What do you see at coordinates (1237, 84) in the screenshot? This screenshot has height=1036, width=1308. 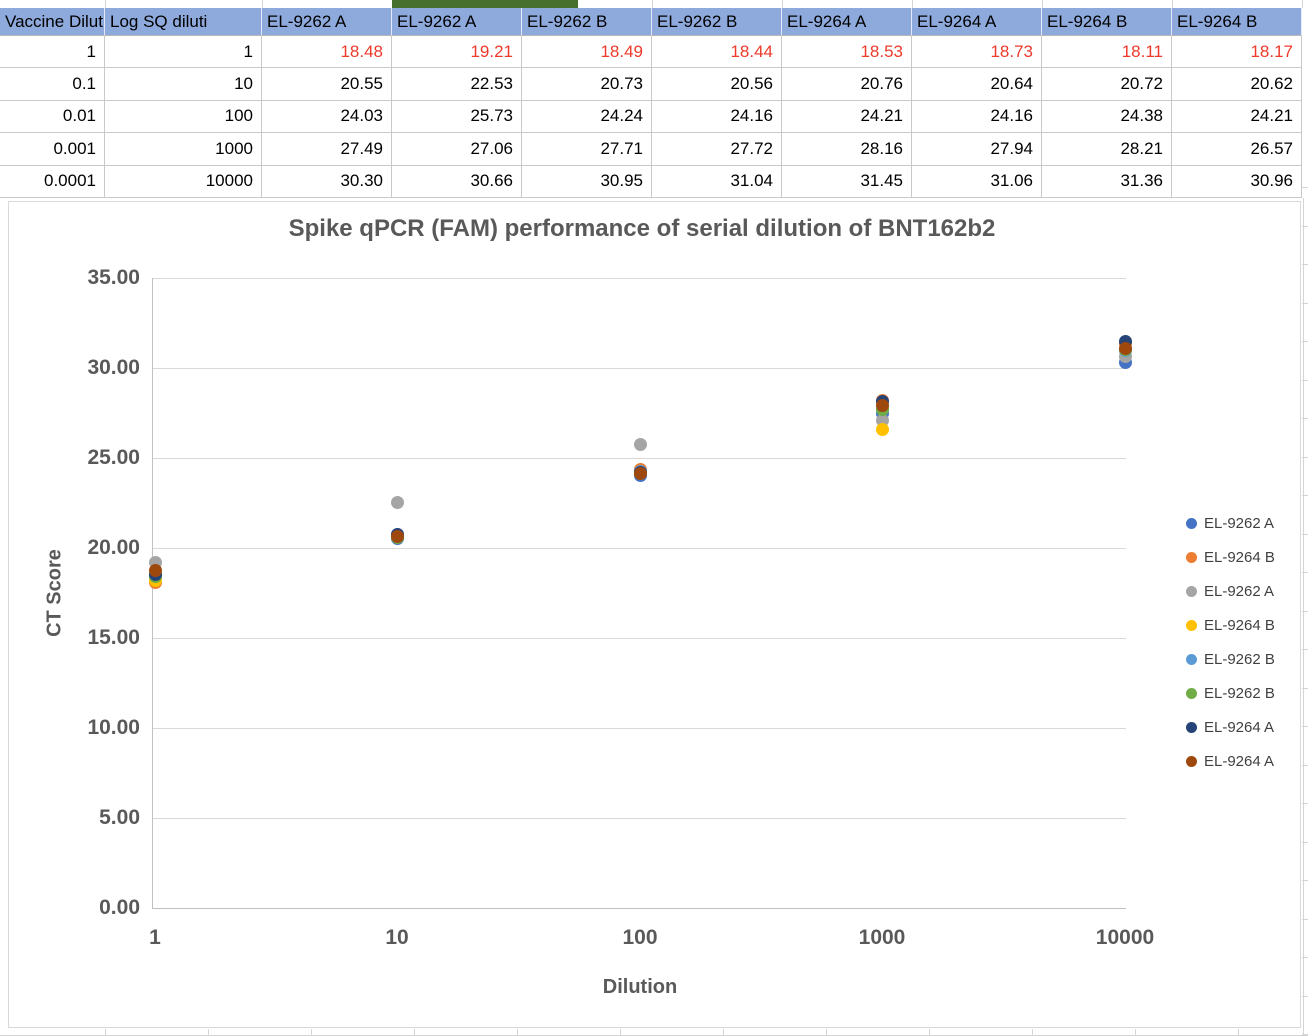 I see `table-cell: 20.62` at bounding box center [1237, 84].